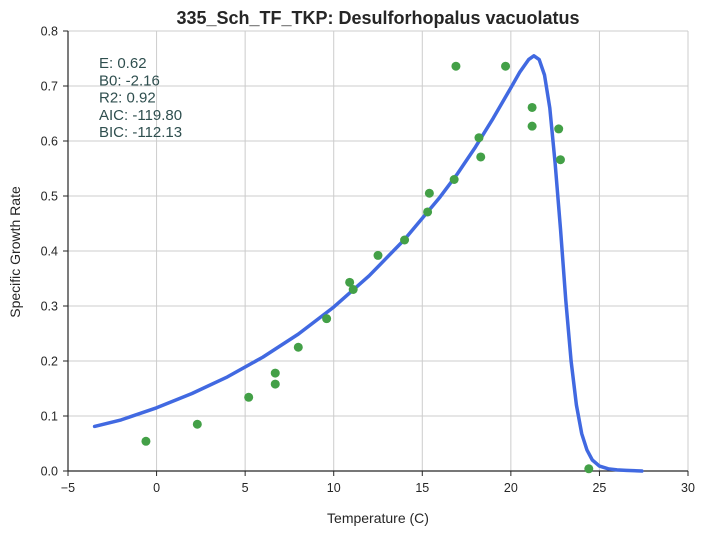 The width and height of the screenshot is (706, 534). I want to click on x-tick-label: 20, so click(511, 488).